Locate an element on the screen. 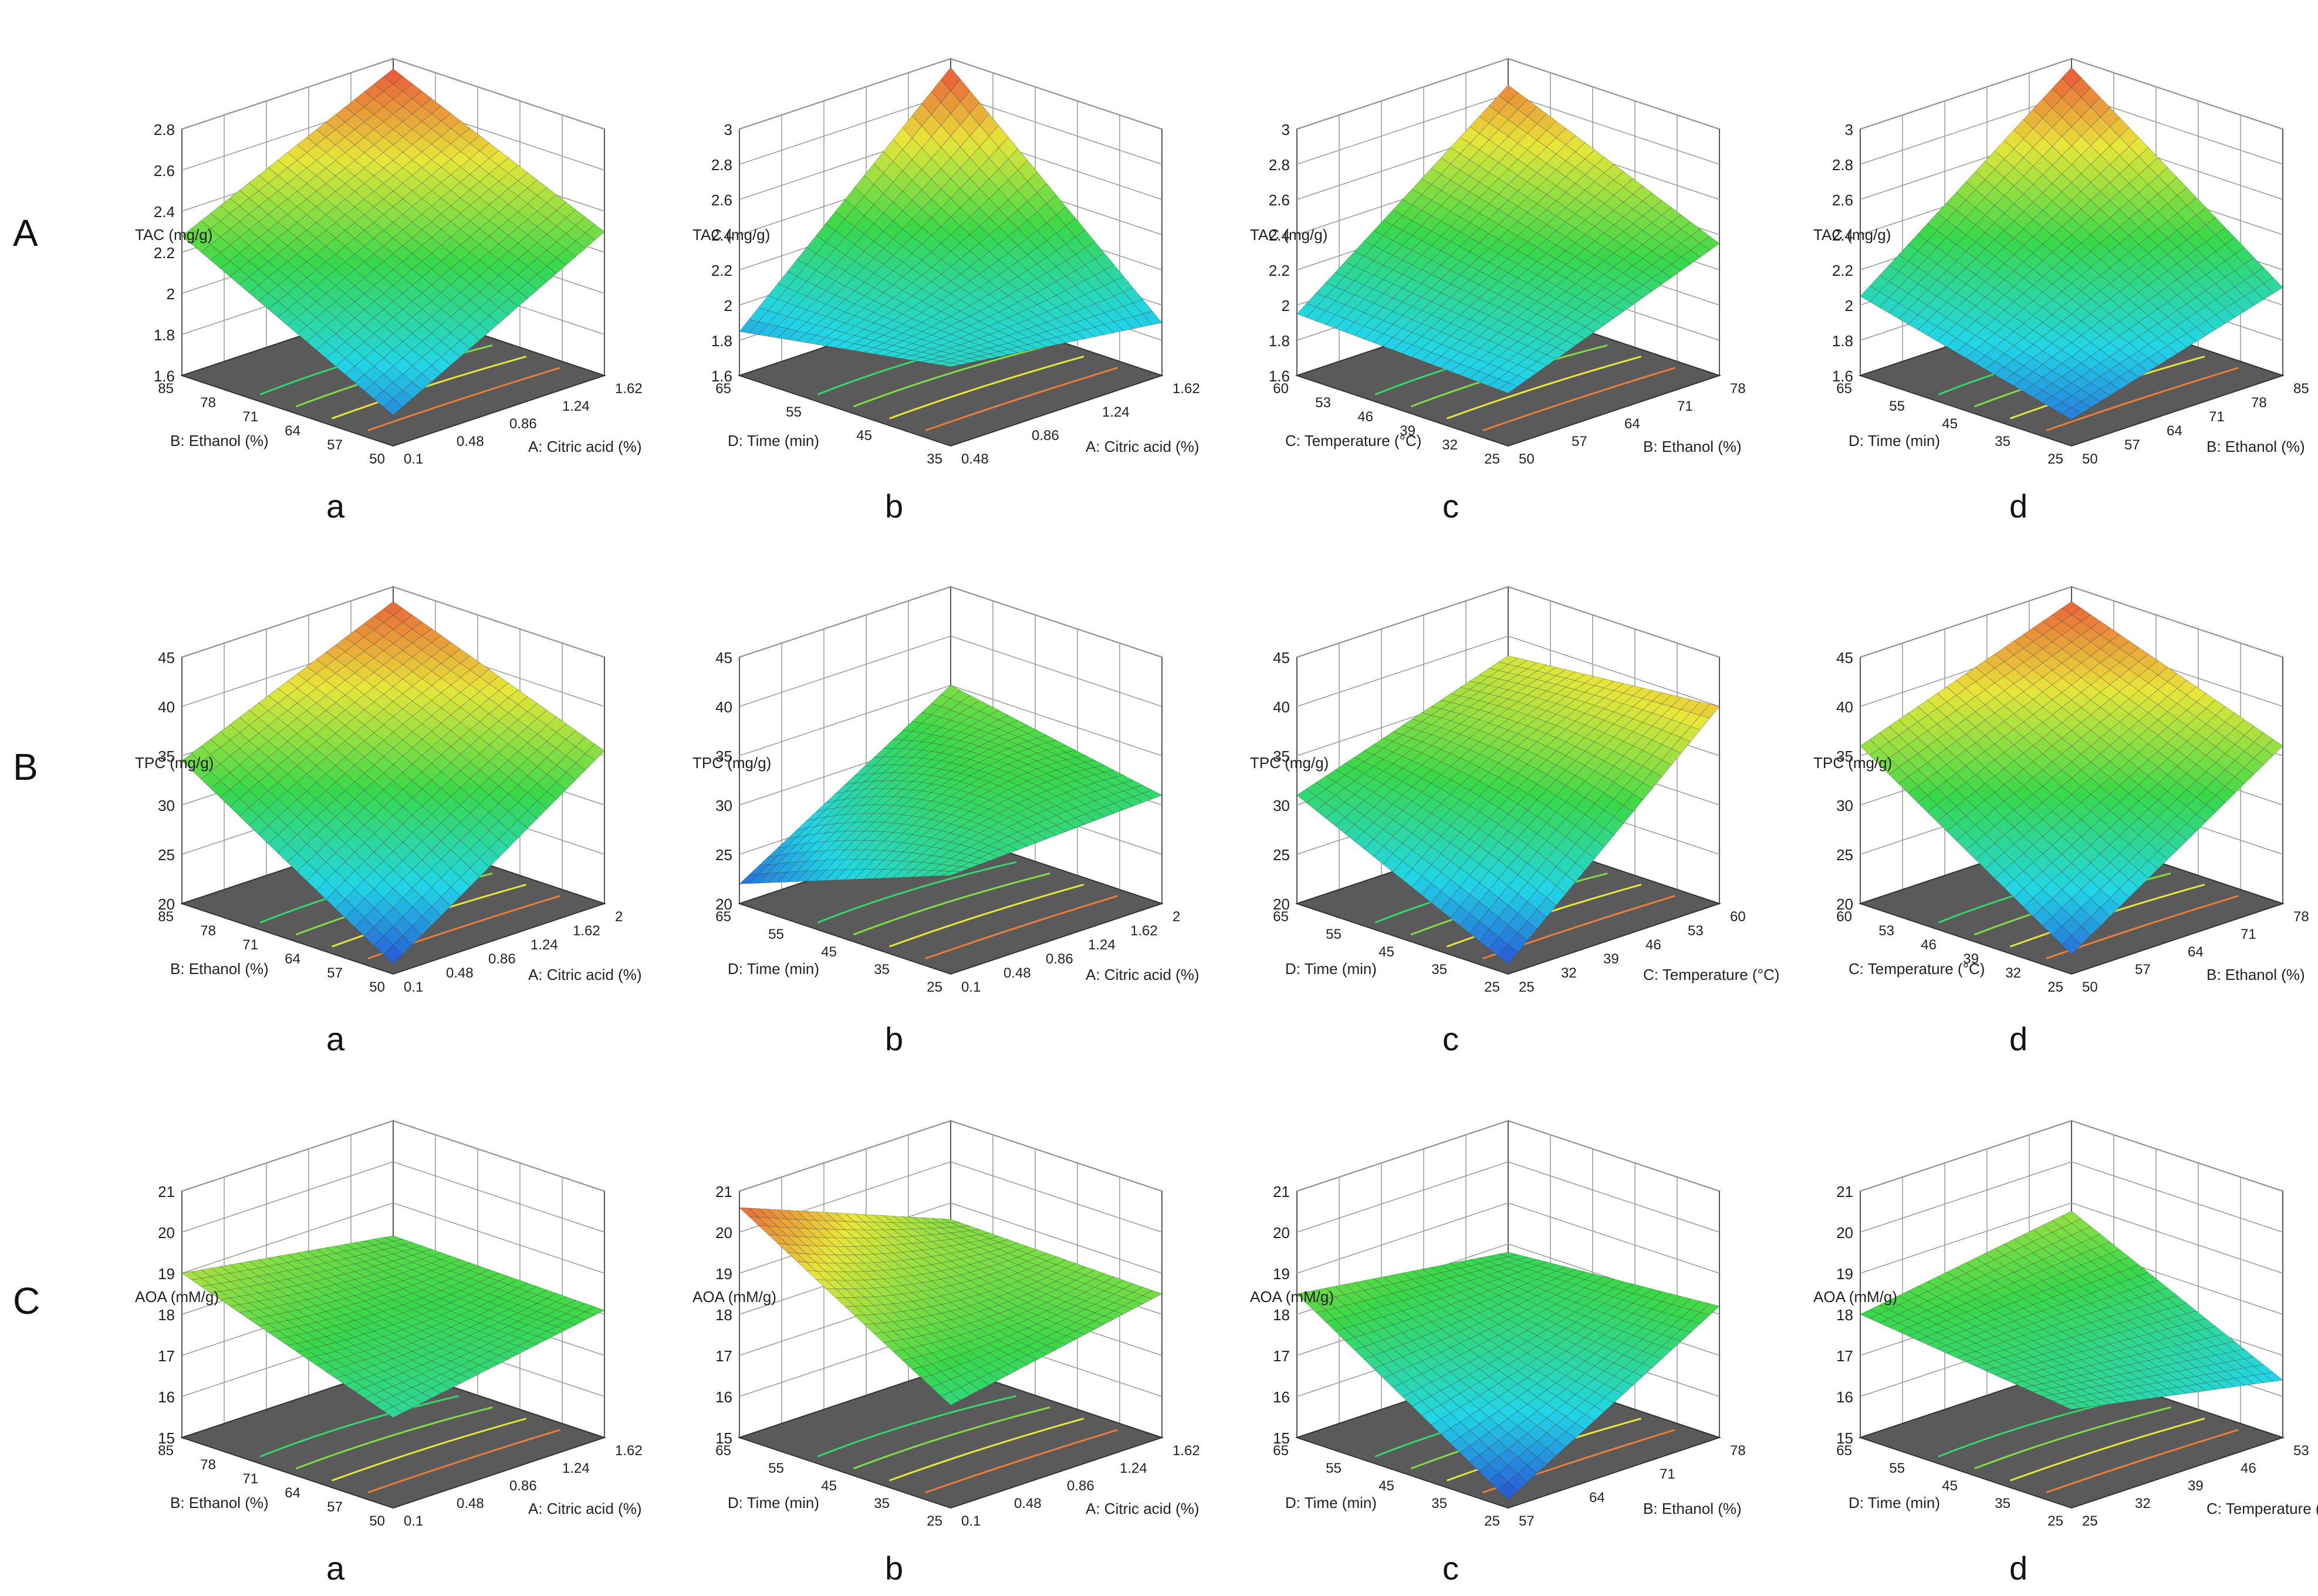 The width and height of the screenshot is (2318, 1596). z-tick-label: 18 is located at coordinates (166, 1315).